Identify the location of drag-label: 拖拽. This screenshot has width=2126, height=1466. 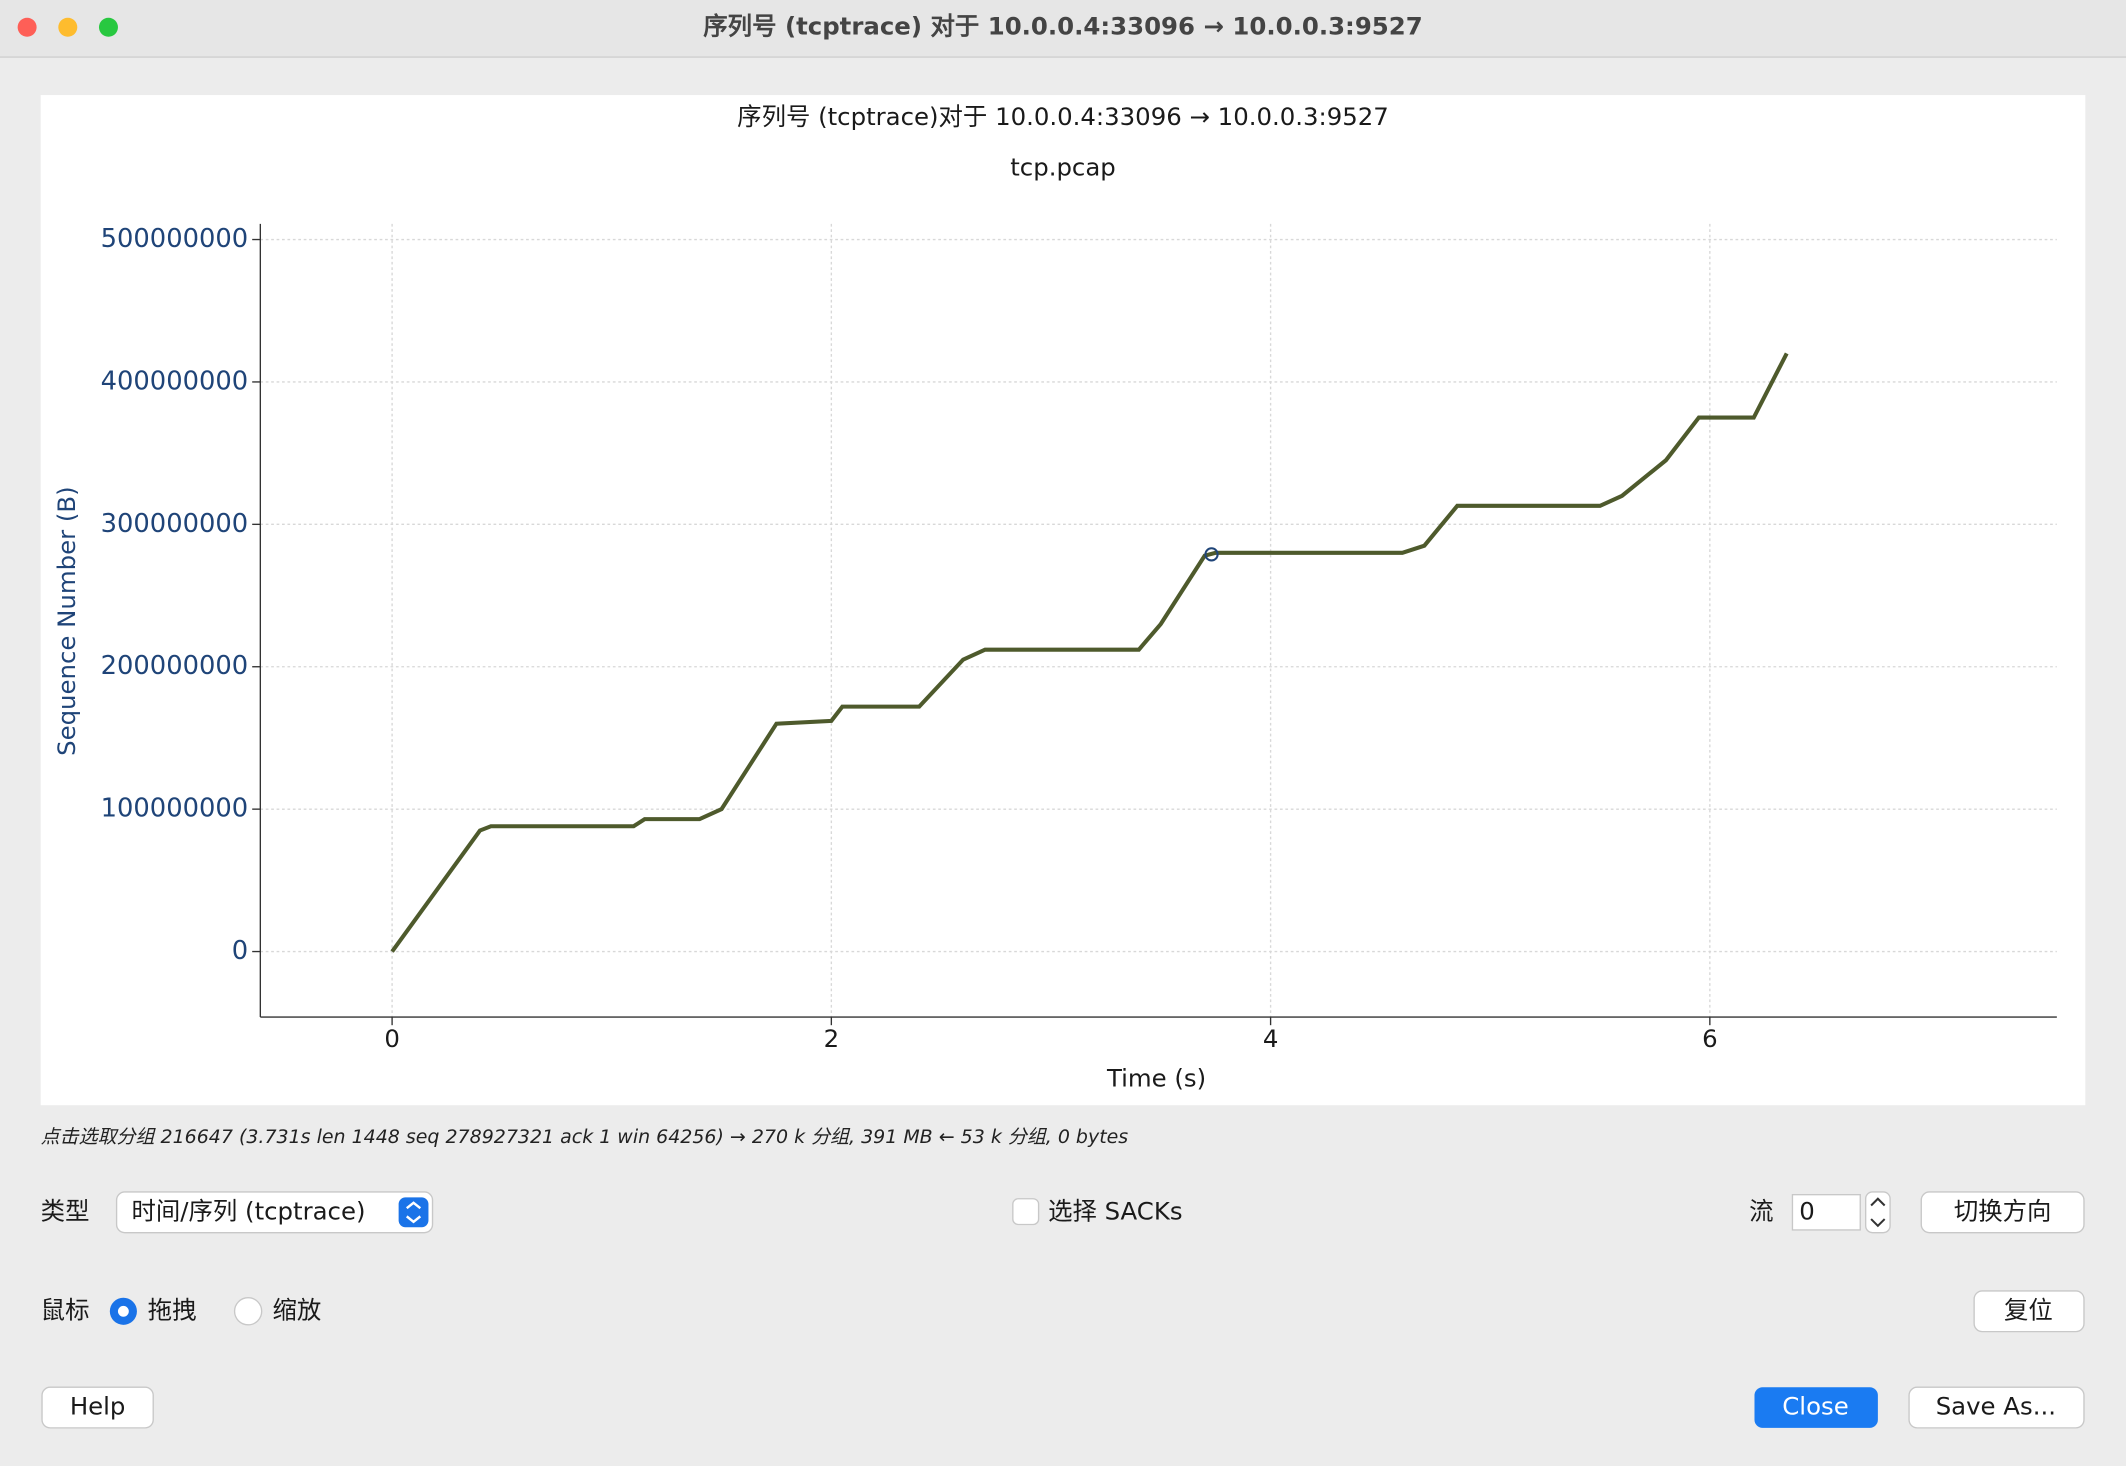
(172, 1309).